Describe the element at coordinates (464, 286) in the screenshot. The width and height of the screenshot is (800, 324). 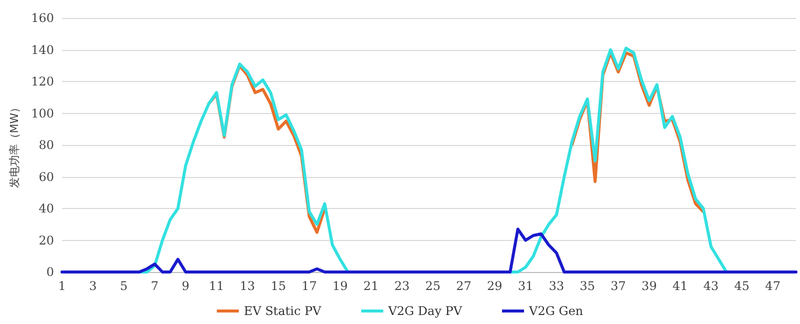
I see `x-tick-label: 27` at that location.